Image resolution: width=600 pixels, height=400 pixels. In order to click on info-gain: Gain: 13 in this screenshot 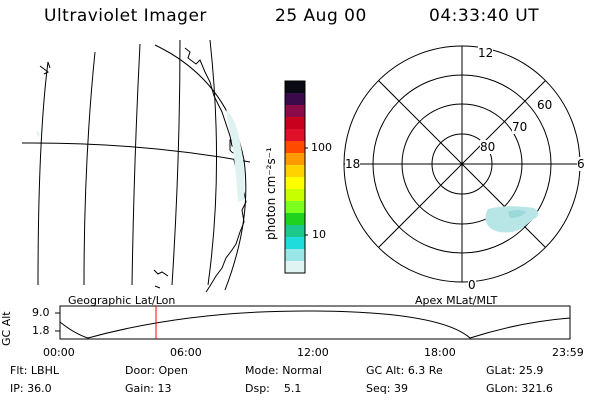, I will do `click(148, 388)`.